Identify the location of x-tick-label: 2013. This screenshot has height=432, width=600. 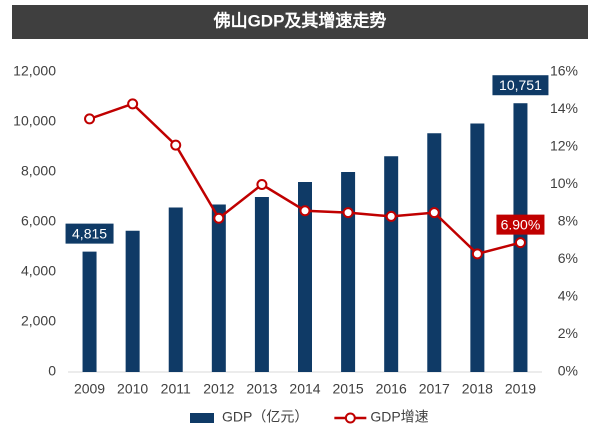
(261, 389).